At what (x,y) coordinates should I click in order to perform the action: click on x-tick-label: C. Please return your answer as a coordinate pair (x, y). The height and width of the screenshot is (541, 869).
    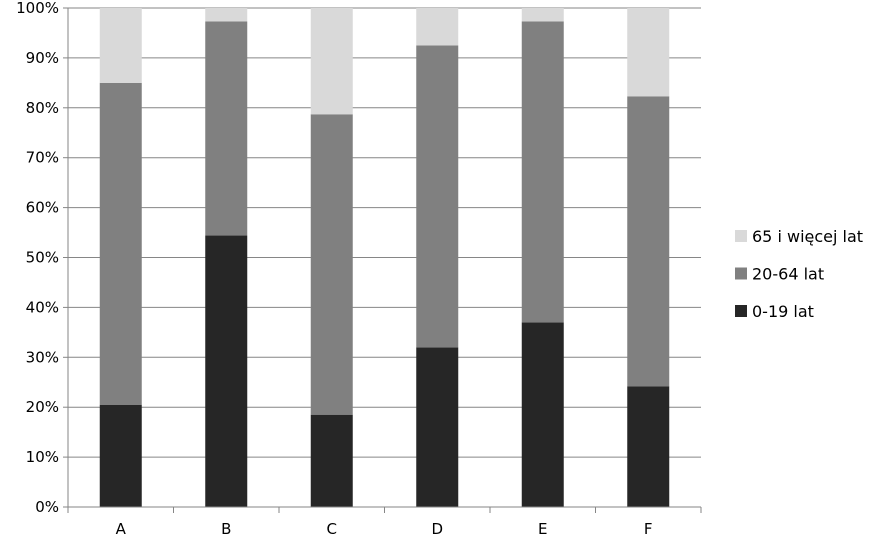
    Looking at the image, I should click on (332, 529).